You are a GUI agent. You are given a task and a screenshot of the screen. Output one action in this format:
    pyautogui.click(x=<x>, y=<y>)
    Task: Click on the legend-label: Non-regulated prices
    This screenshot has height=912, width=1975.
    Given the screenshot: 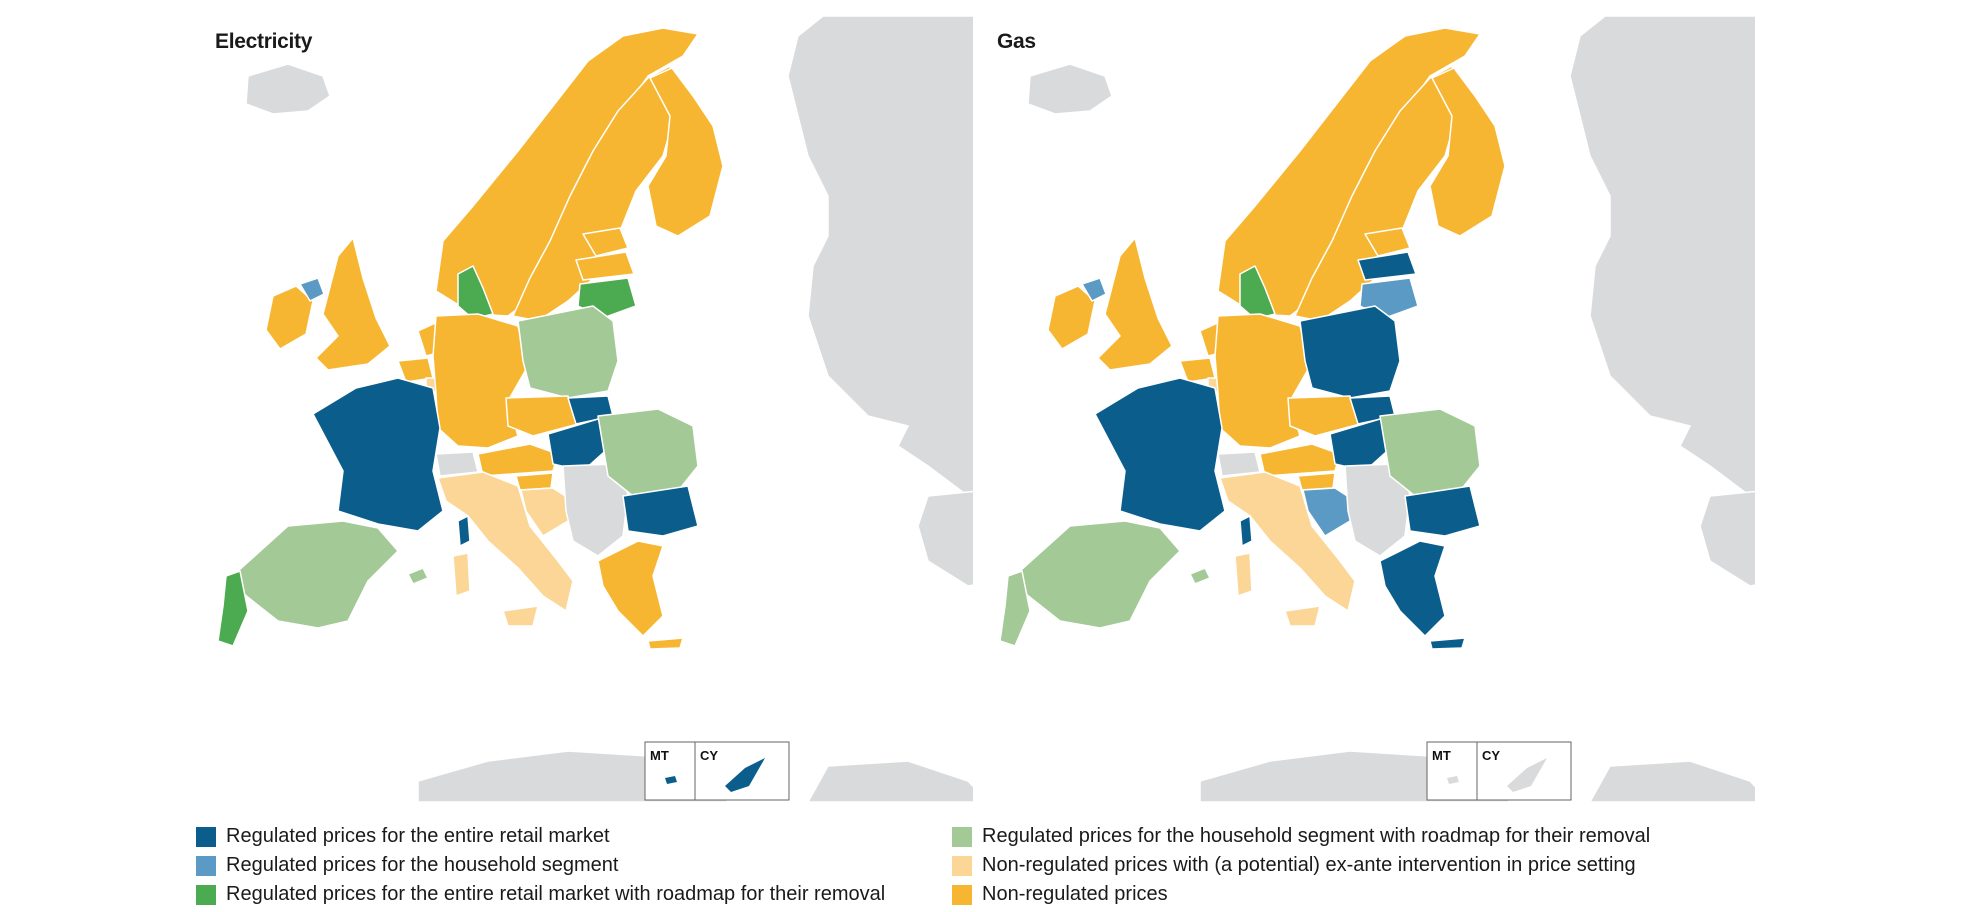 What is the action you would take?
    pyautogui.click(x=1075, y=894)
    